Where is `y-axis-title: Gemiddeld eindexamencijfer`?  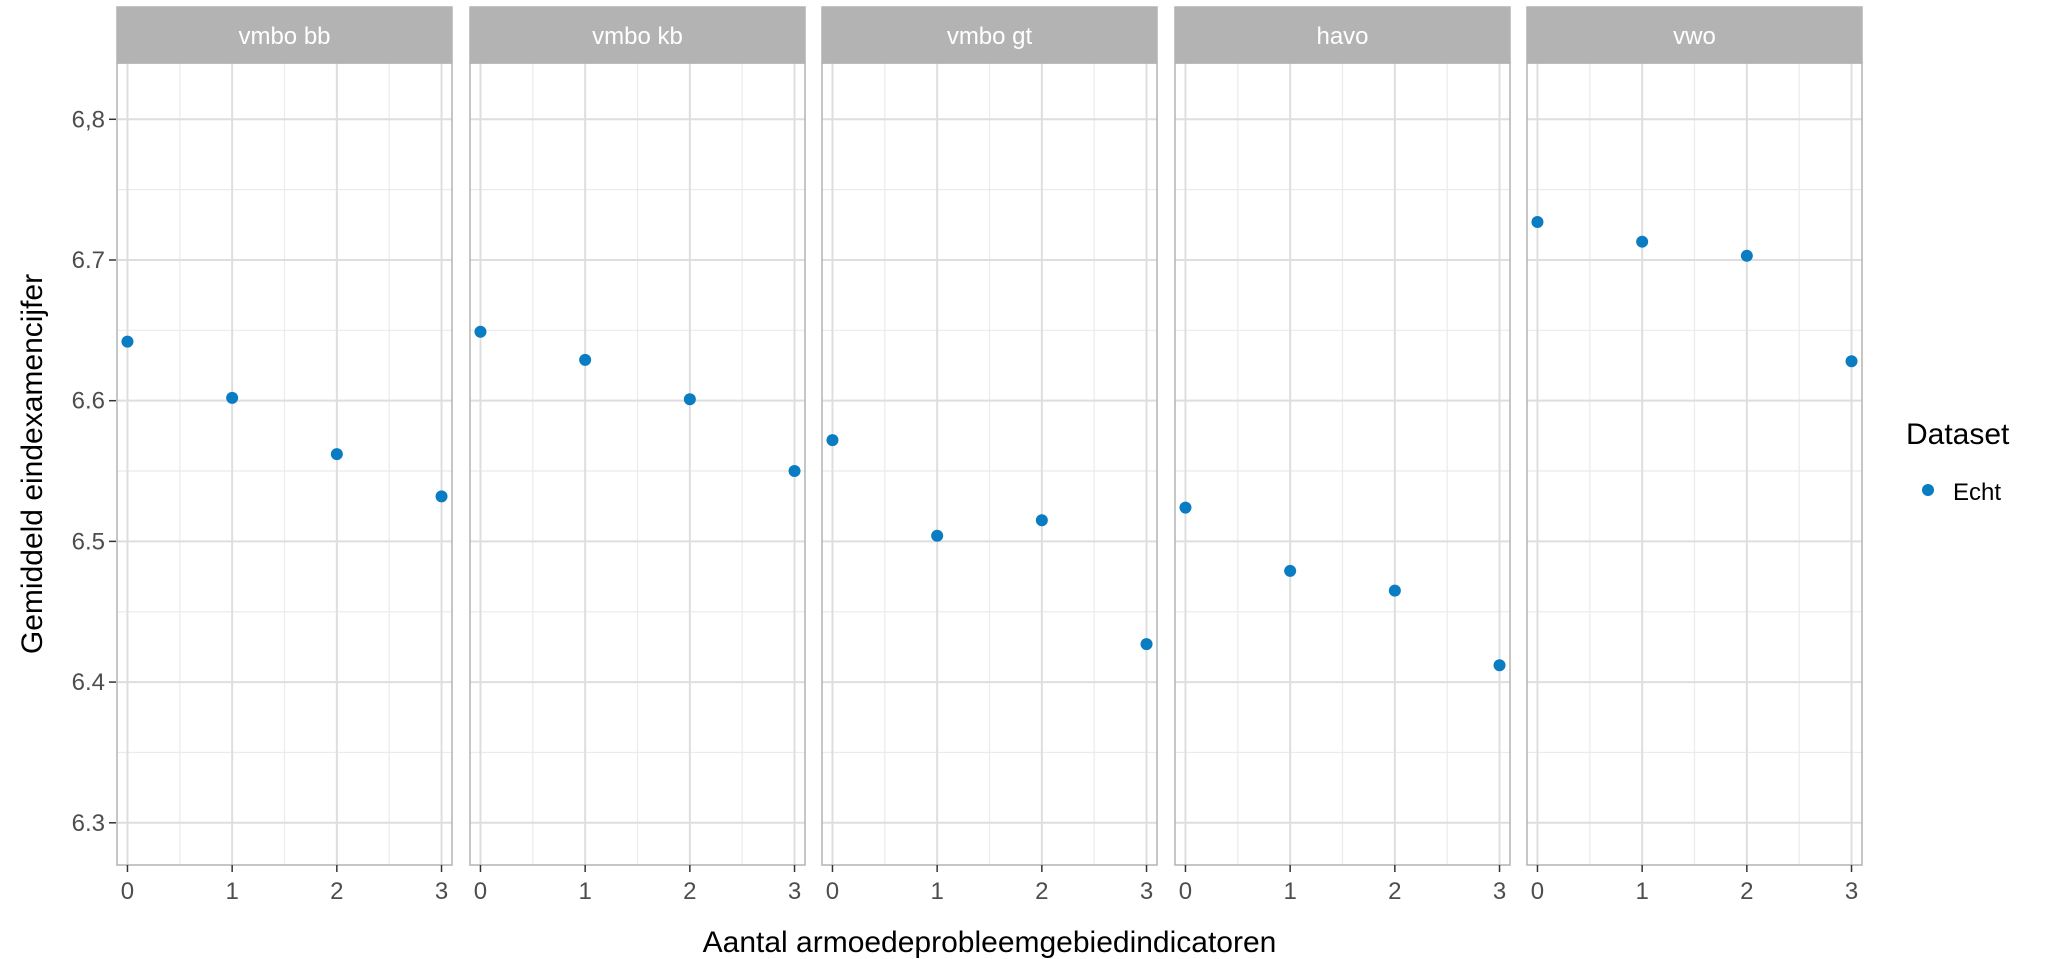 y-axis-title: Gemiddeld eindexamencijfer is located at coordinates (32, 464).